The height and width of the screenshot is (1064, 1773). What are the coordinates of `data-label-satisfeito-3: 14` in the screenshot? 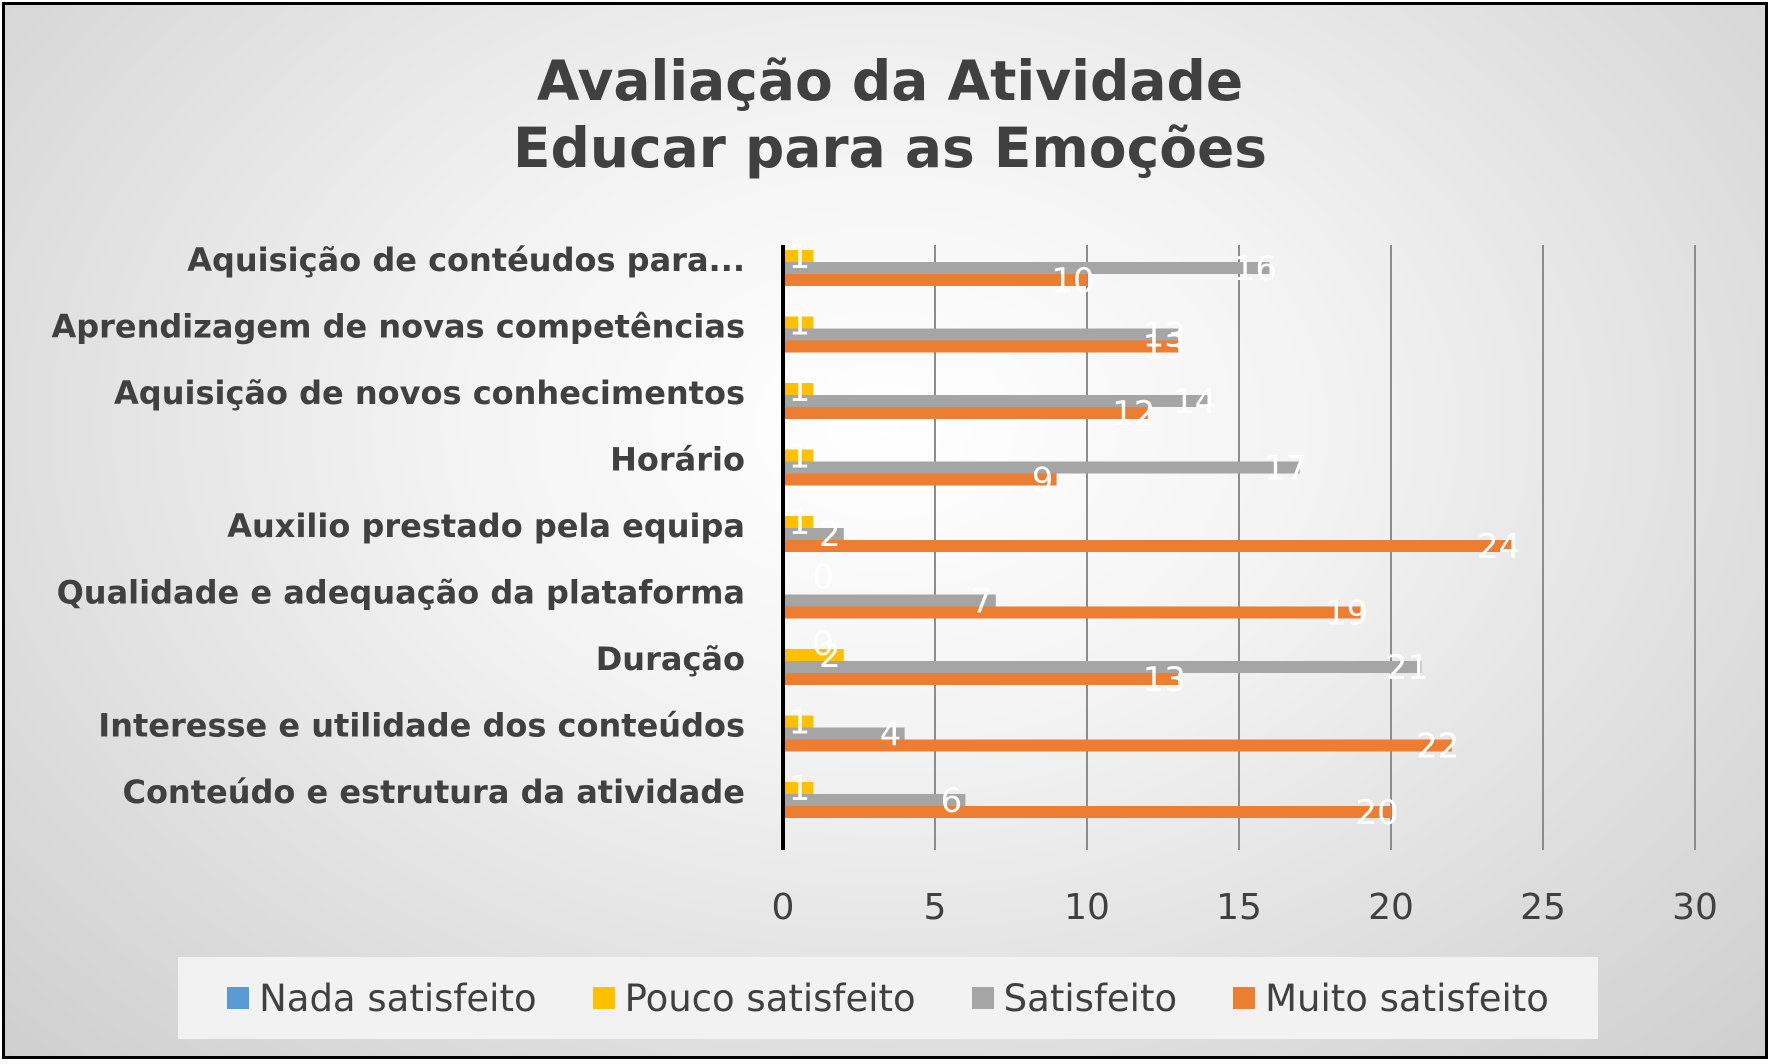 It's located at (1194, 402).